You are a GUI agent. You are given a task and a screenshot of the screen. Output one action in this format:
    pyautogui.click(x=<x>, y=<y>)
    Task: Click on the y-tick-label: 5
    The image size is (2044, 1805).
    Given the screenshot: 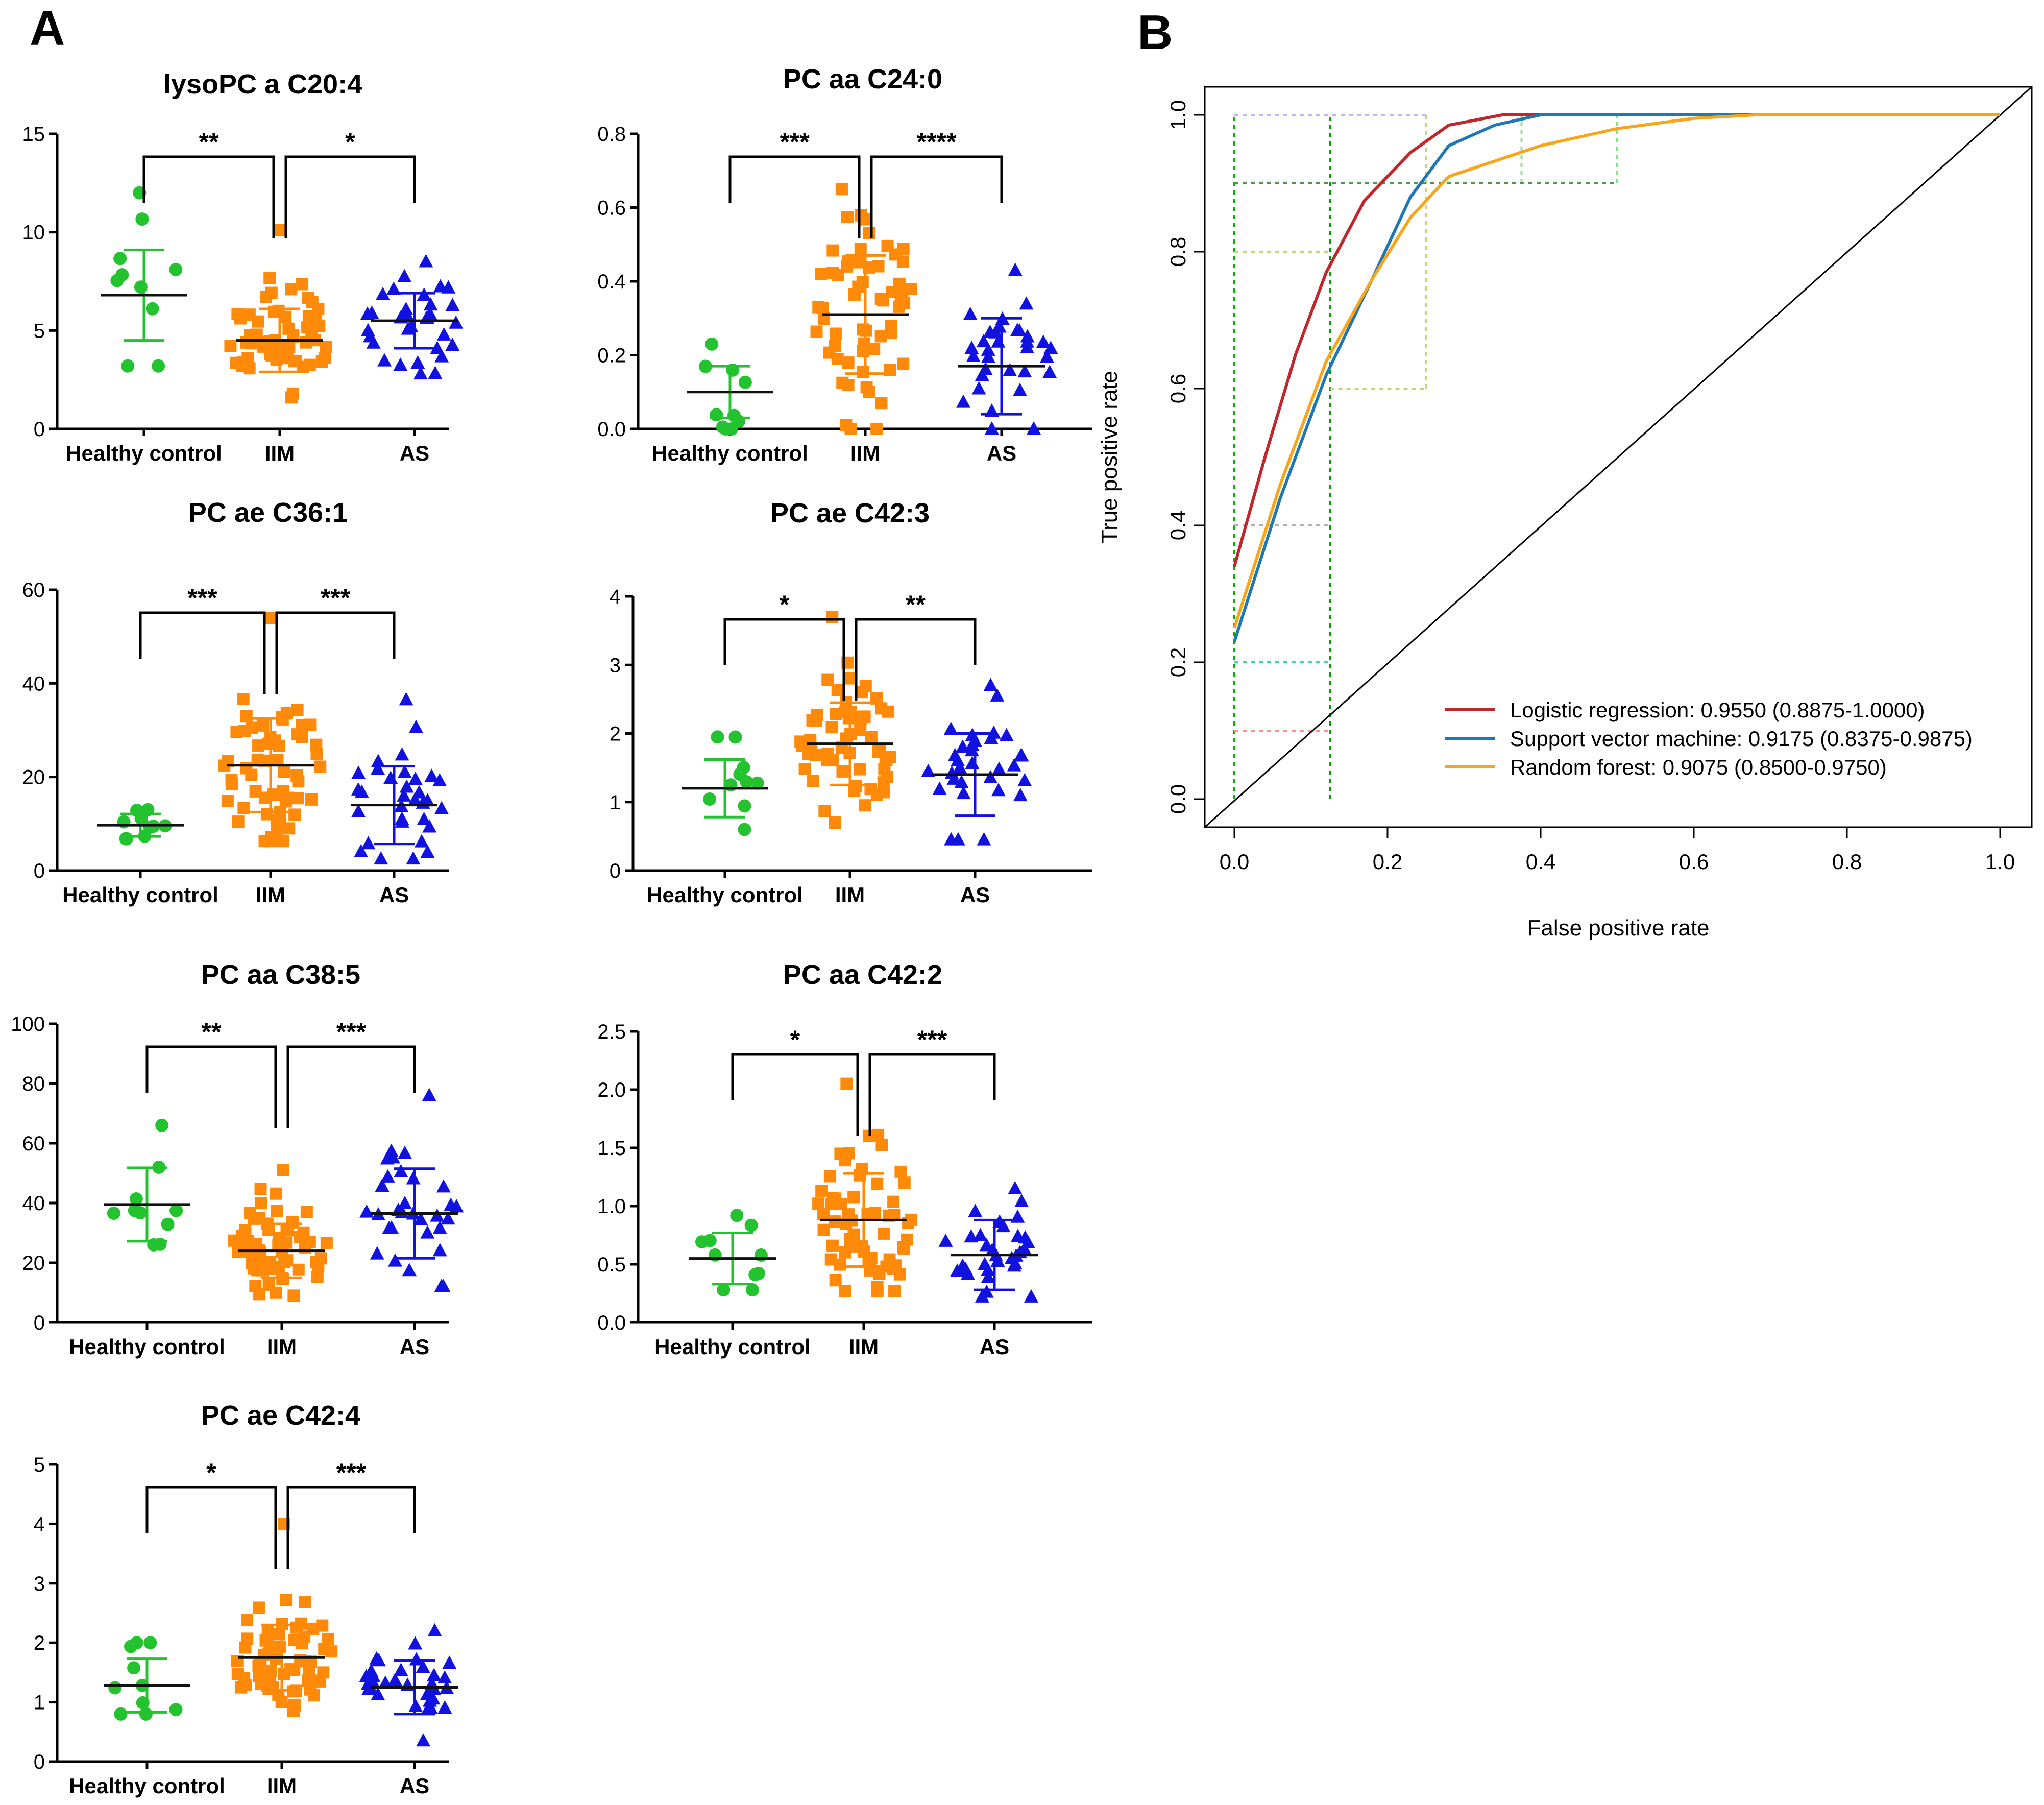 What is the action you would take?
    pyautogui.click(x=40, y=1465)
    